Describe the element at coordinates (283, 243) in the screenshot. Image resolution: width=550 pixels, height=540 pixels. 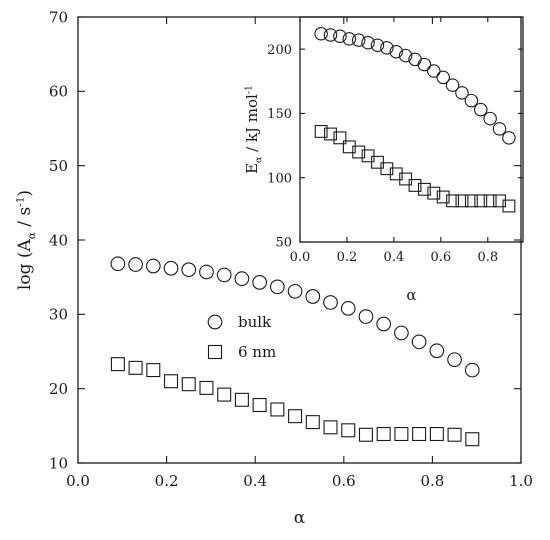
I see `inset-y-tick-label: 50` at that location.